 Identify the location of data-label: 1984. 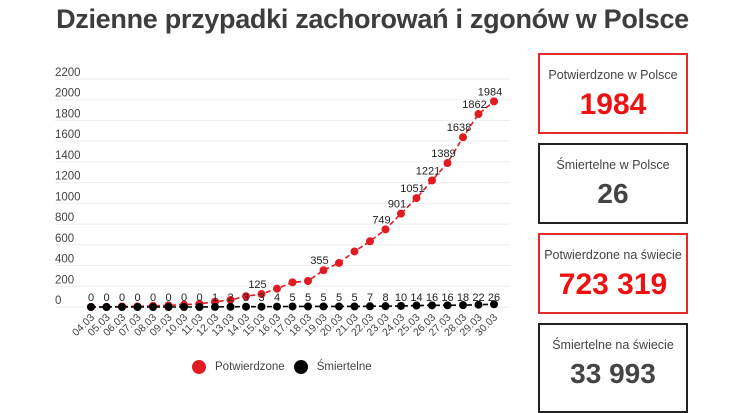
(490, 92).